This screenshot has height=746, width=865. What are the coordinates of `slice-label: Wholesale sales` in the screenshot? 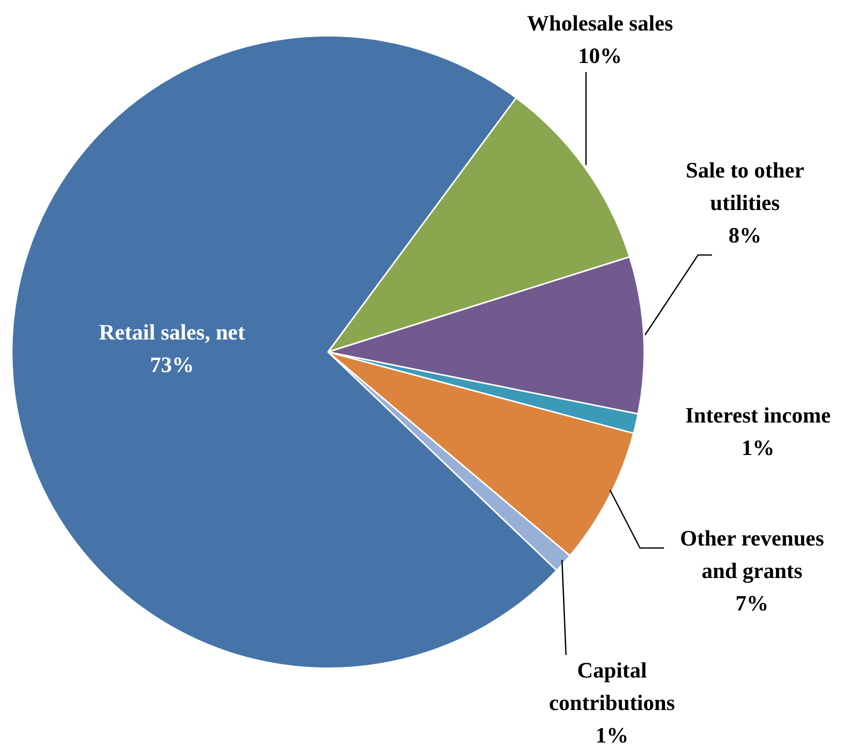 It's located at (600, 23).